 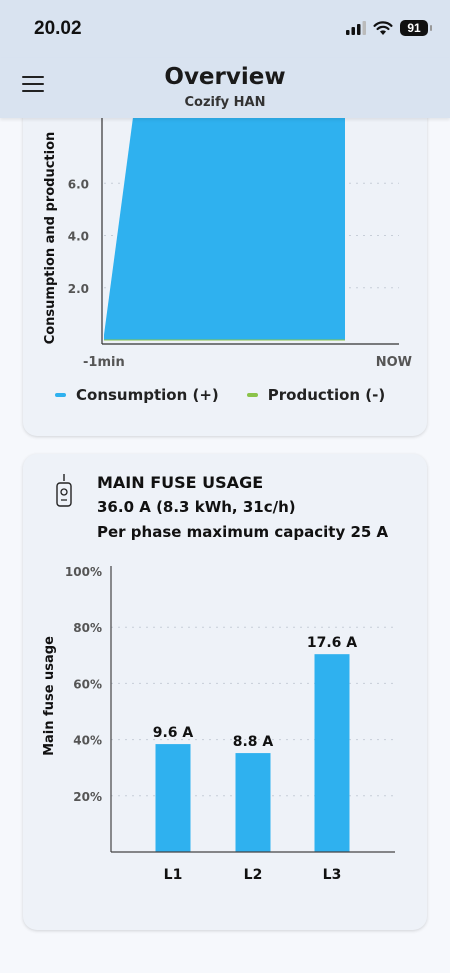 What do you see at coordinates (253, 802) in the screenshot?
I see `fuse-bar-l2` at bounding box center [253, 802].